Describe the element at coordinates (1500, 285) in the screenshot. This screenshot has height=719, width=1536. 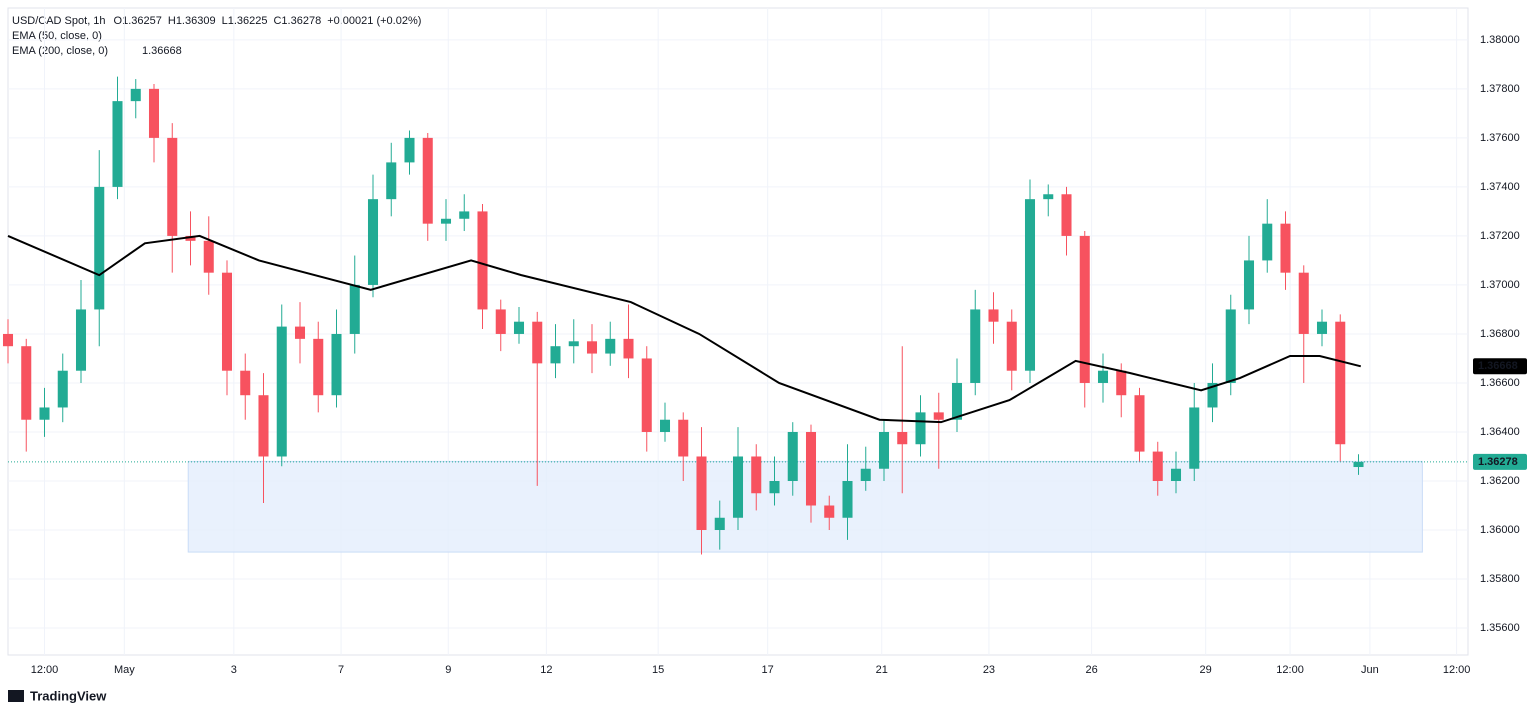
I see `y-tick-label: 1.37000` at that location.